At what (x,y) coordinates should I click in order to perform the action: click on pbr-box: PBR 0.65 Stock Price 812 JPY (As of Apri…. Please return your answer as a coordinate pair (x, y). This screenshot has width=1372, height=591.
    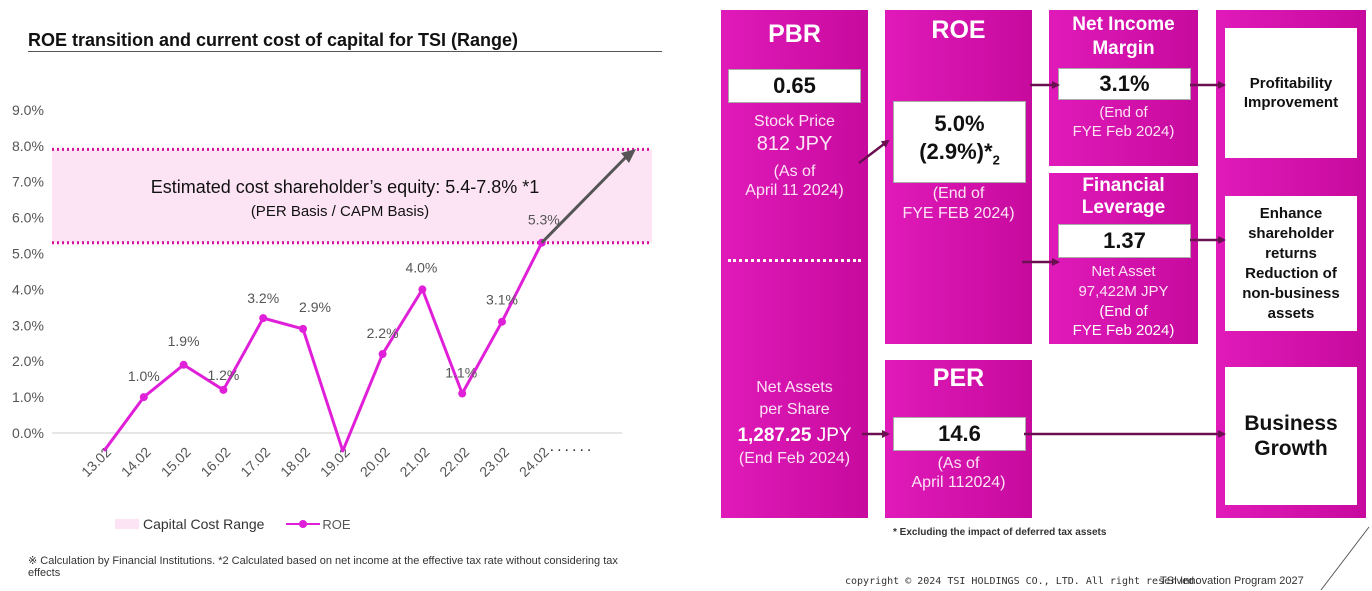
    Looking at the image, I should click on (794, 264).